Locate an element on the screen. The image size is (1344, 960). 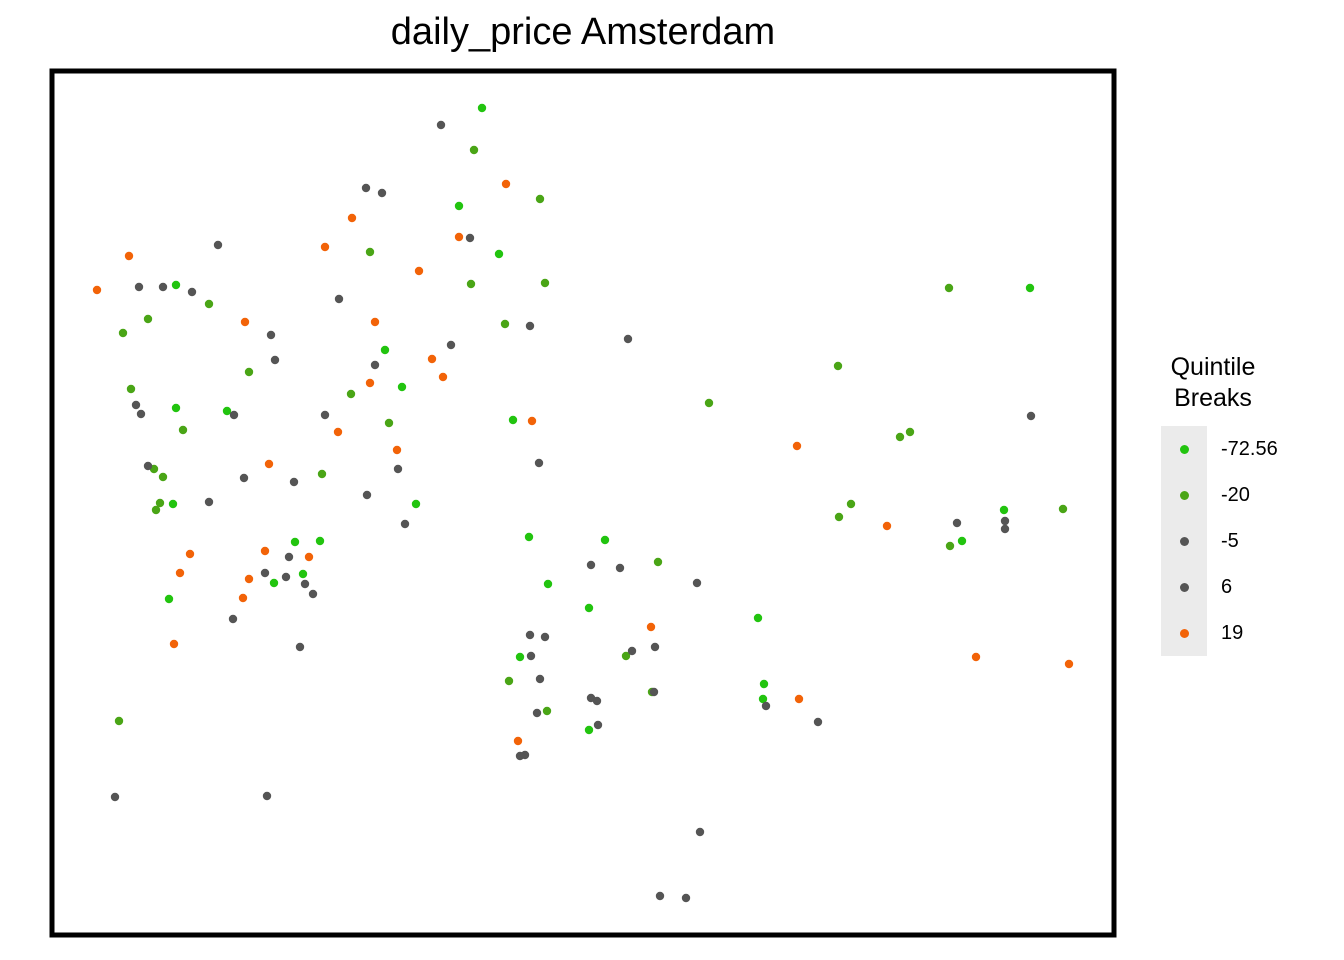
legend-entry: -5 is located at coordinates (1230, 541).